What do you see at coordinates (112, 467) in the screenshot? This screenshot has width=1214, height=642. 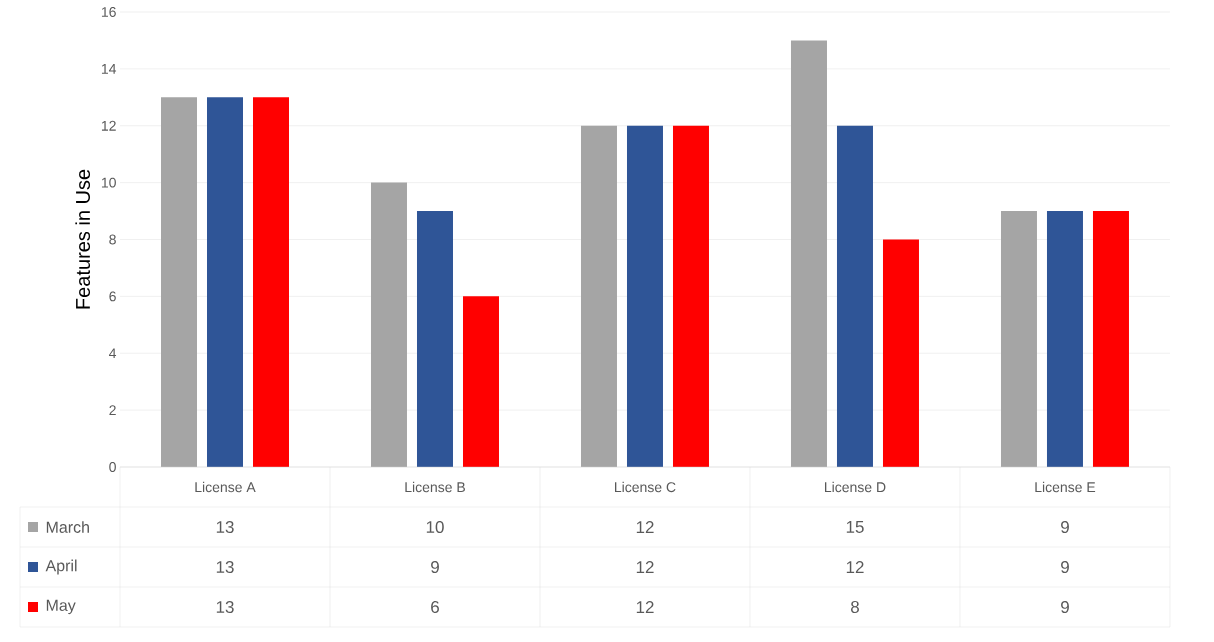 I see `y-tick-label: 0` at bounding box center [112, 467].